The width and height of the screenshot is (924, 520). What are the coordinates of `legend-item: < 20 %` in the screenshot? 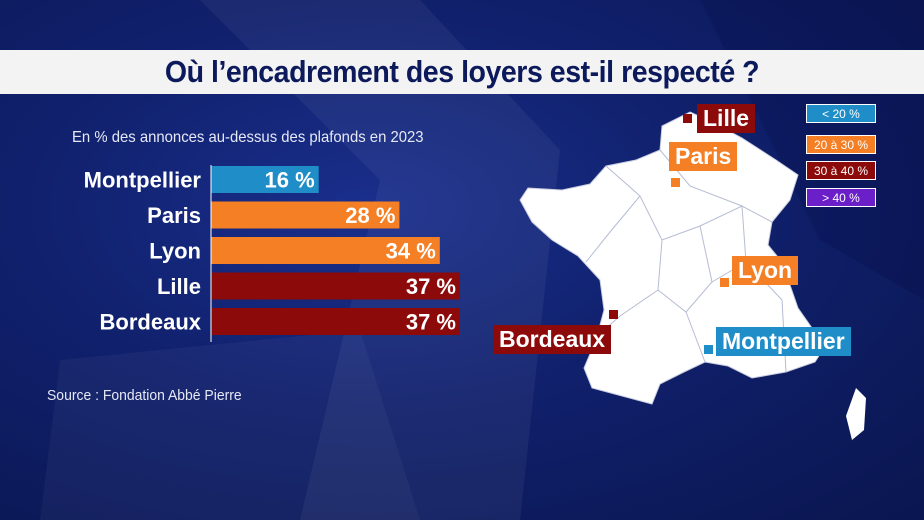 It's located at (841, 113).